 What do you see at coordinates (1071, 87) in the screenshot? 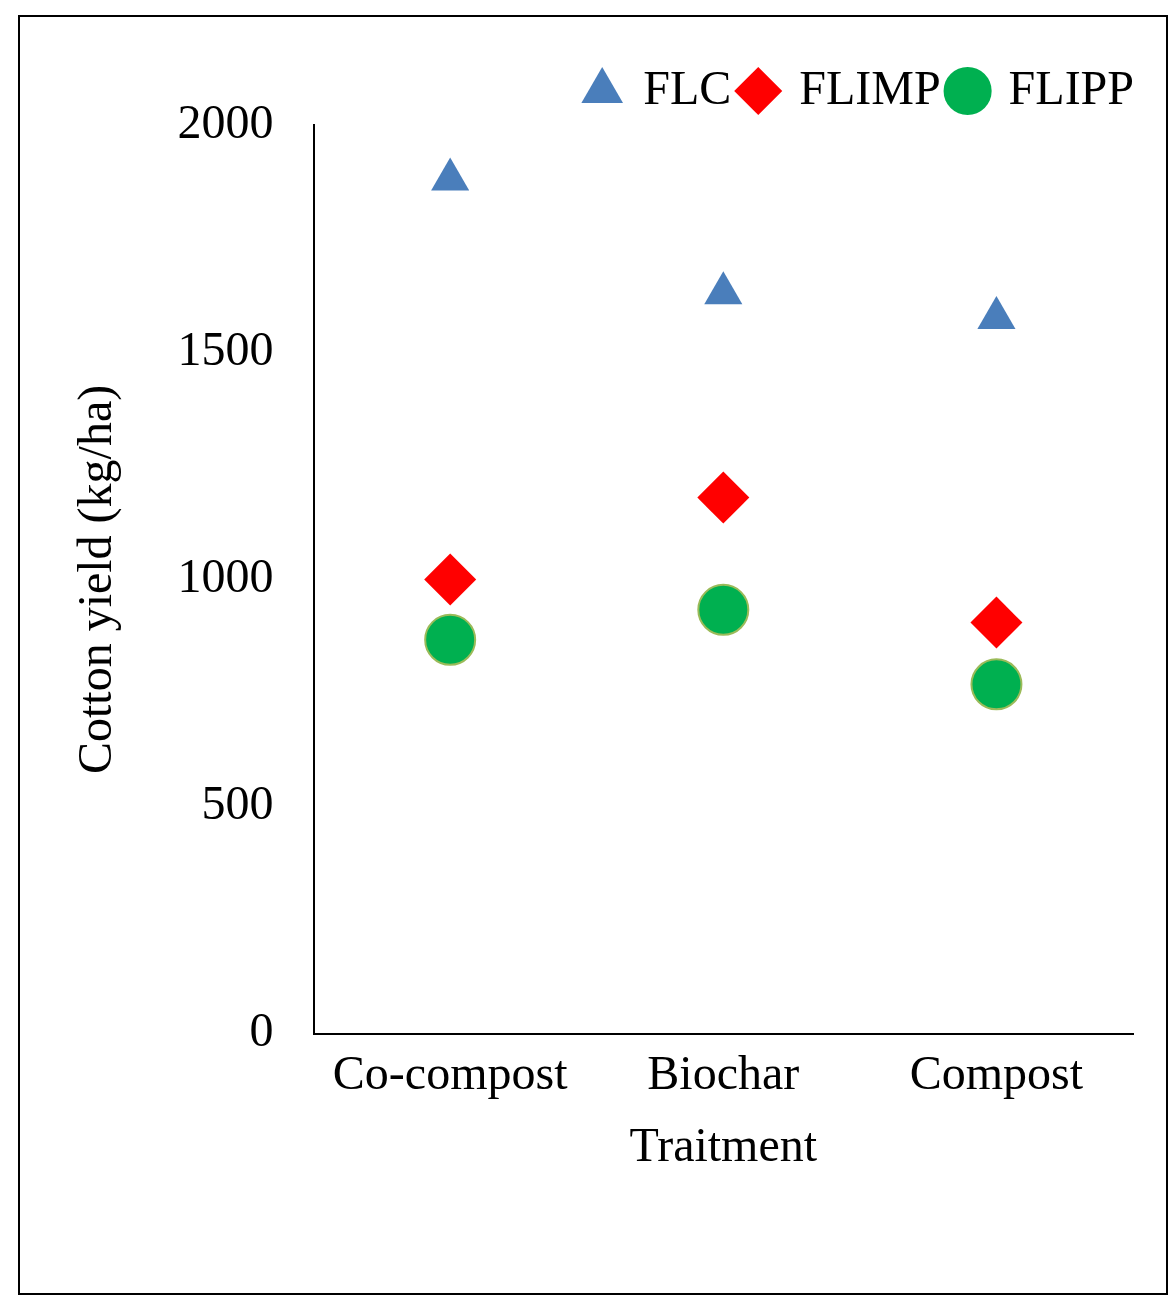
I see `legend-label: FLIPP` at bounding box center [1071, 87].